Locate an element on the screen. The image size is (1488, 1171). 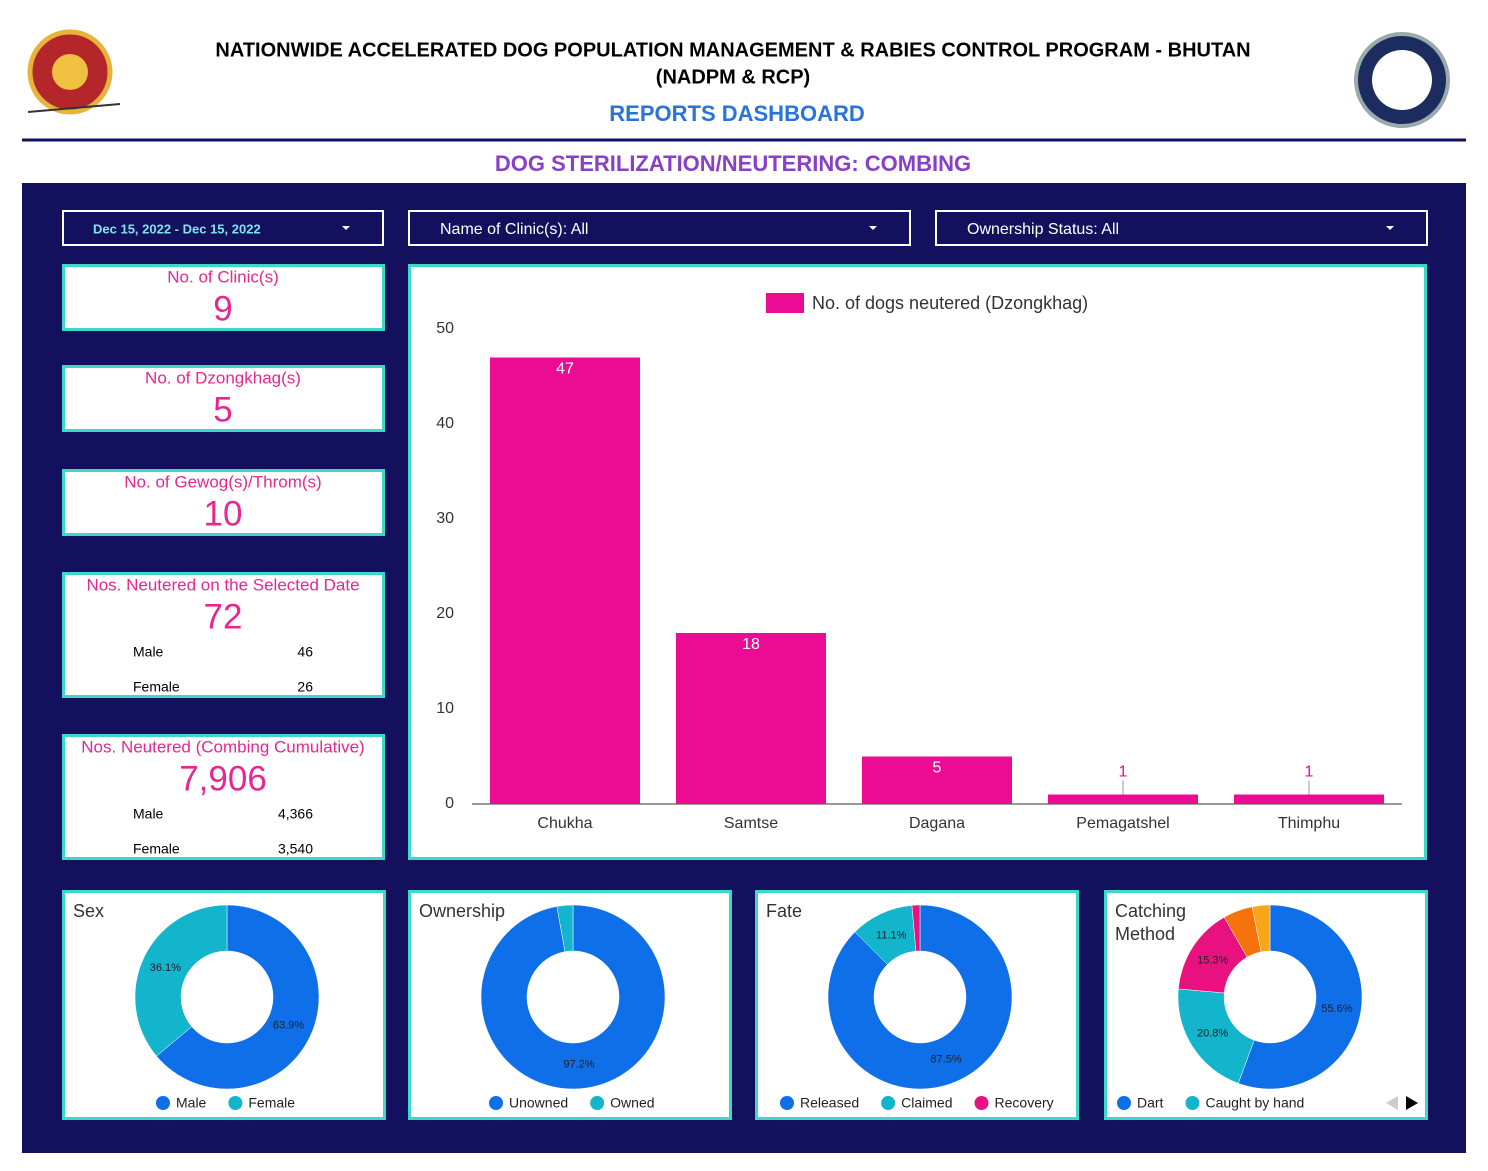
legend-next is located at coordinates (1412, 1103).